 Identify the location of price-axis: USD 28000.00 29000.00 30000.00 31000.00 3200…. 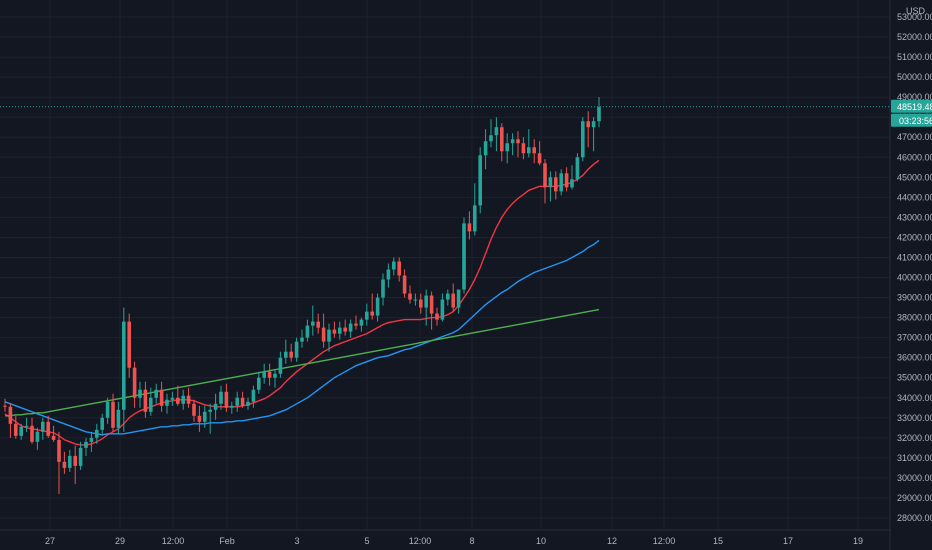
(914, 264).